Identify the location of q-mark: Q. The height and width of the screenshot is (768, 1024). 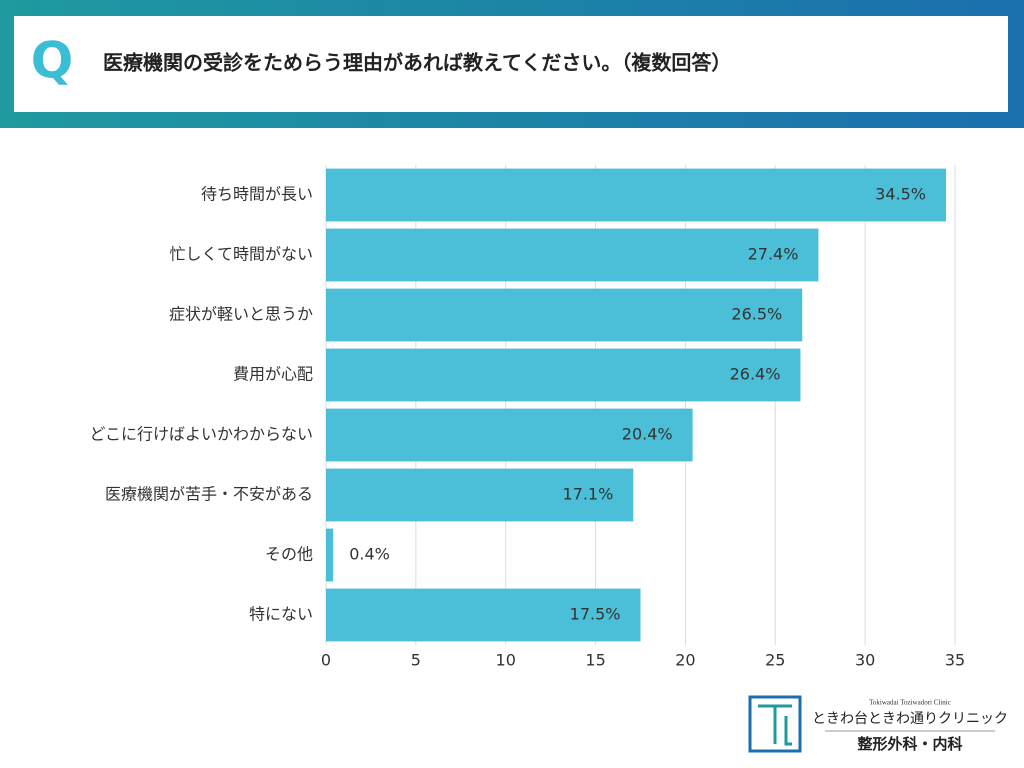
(52, 61).